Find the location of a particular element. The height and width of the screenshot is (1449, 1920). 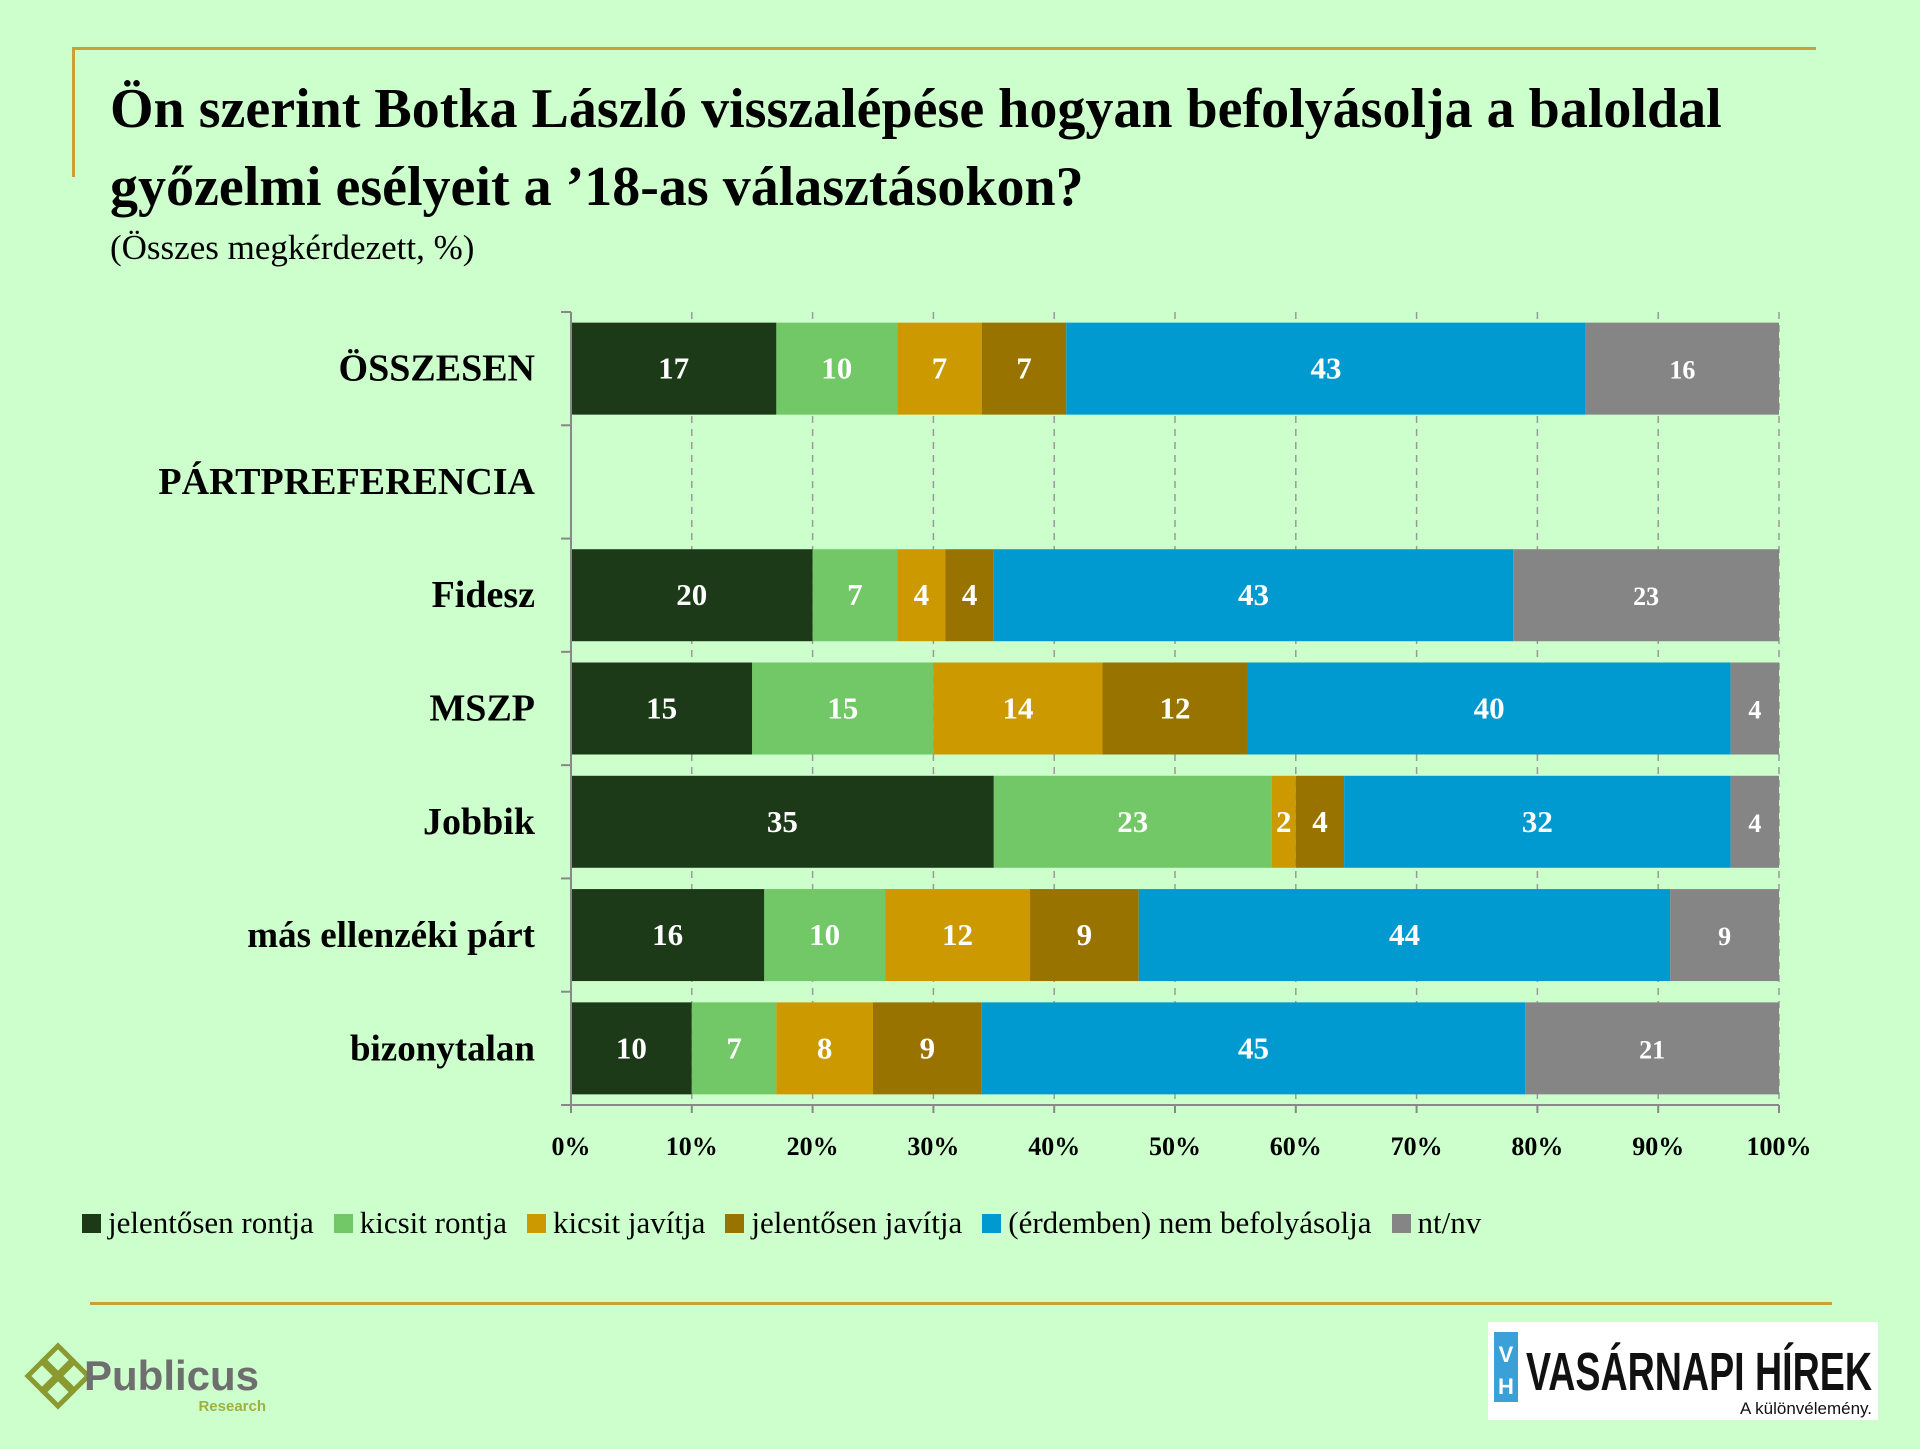

data-label: 2 is located at coordinates (1284, 821).